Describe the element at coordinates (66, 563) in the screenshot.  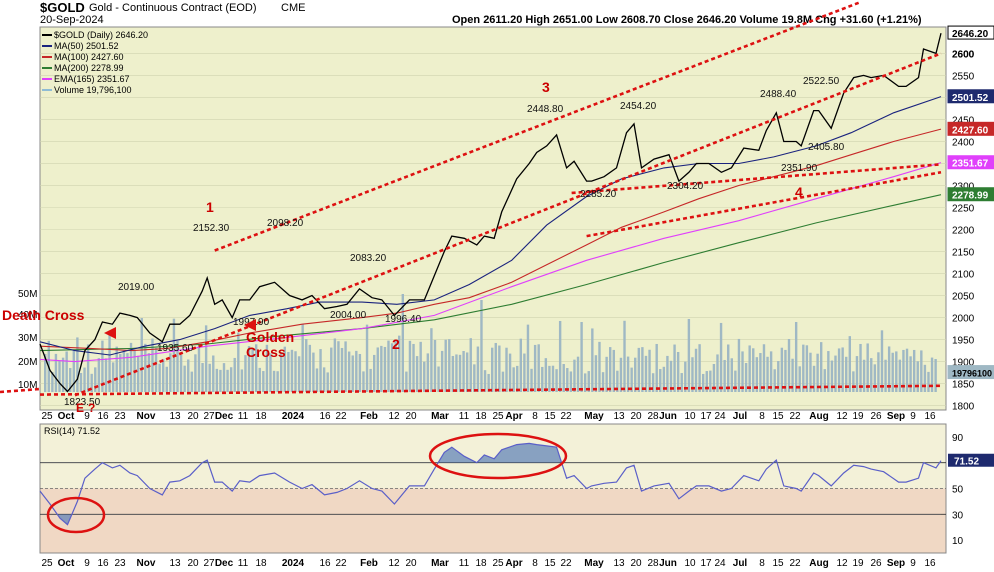
I see `rsi-x-tick-label: Oct` at that location.